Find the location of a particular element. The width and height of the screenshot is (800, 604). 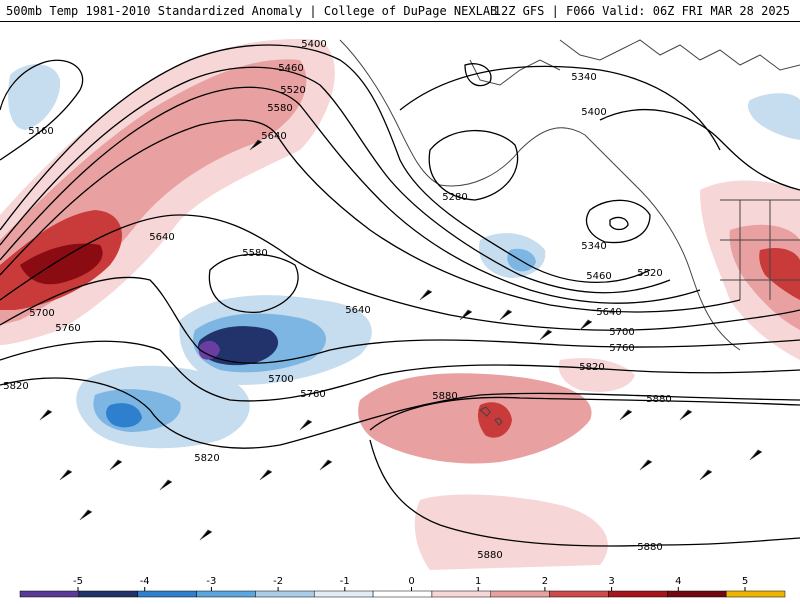

colorbar: -5 -4 -3 -2 -1 0 1 2 3 4 5 is located at coordinates (400, 587).